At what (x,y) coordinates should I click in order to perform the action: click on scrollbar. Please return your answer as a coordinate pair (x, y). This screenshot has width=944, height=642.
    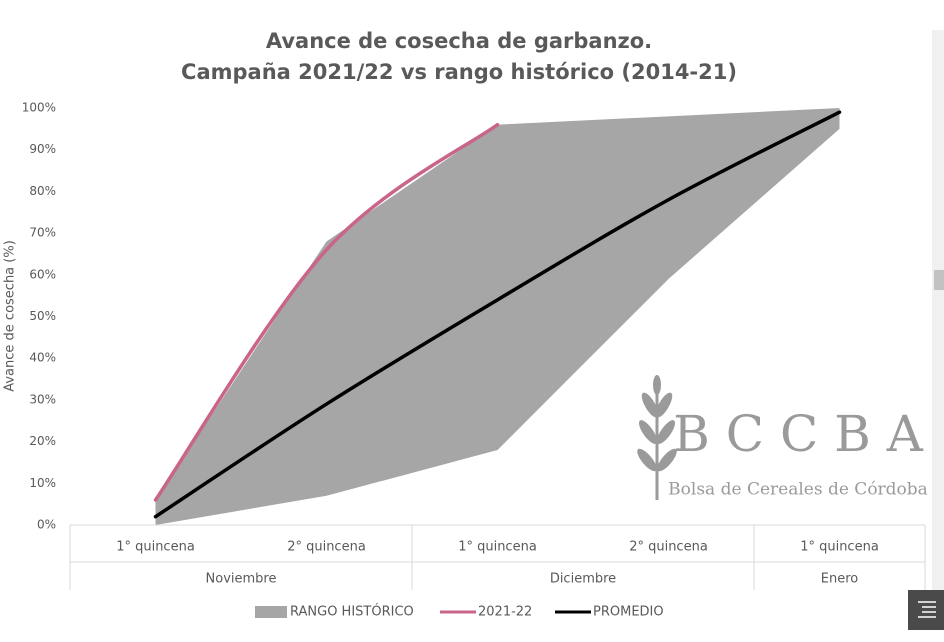
    Looking at the image, I should click on (938, 310).